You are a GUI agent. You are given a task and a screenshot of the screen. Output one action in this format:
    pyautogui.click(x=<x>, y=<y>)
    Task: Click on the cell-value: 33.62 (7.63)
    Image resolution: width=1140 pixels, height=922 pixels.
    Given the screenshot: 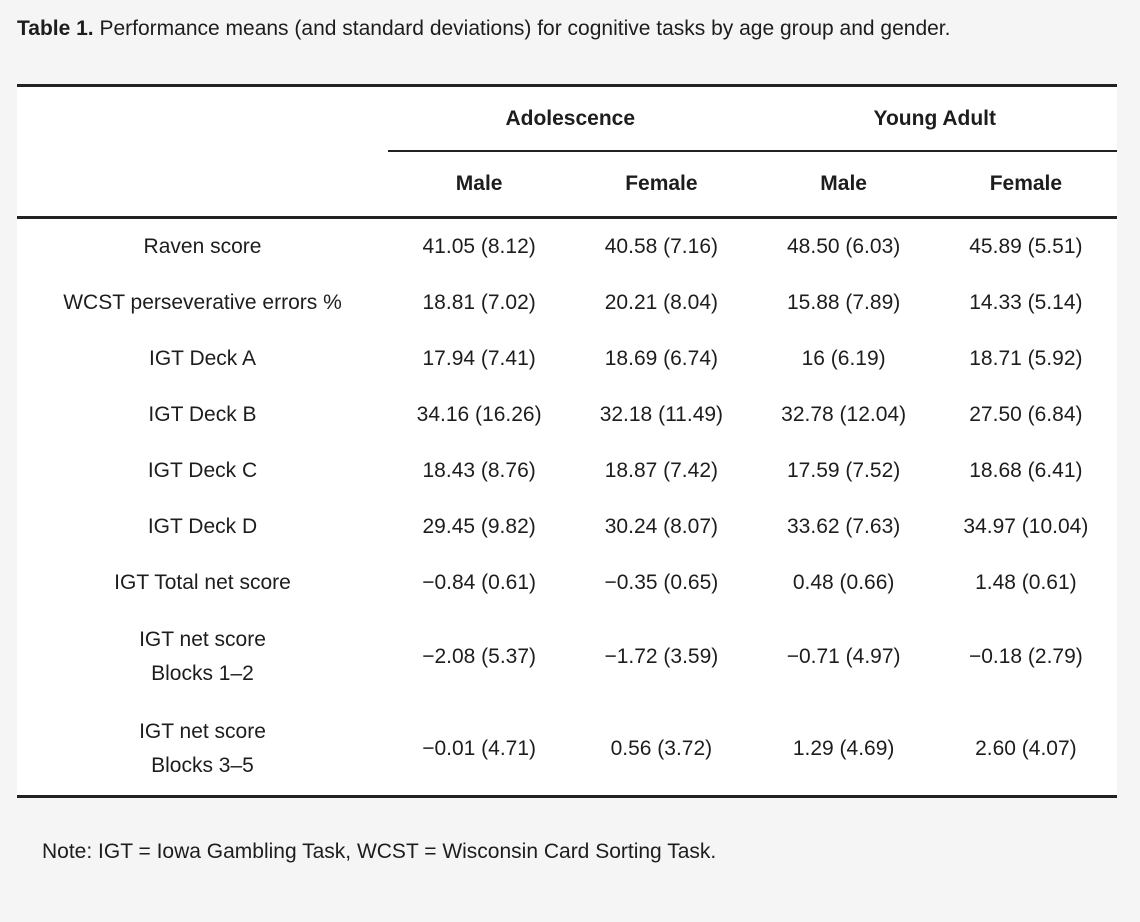 What is the action you would take?
    pyautogui.click(x=844, y=526)
    